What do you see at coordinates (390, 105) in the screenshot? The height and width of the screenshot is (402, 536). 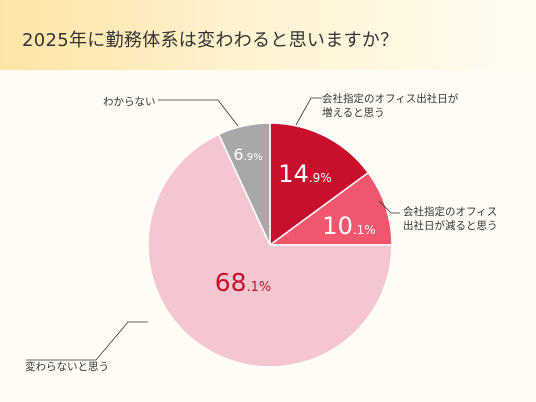 I see `category-label-1: 会社指定のオフィス出社日が増えると思う` at bounding box center [390, 105].